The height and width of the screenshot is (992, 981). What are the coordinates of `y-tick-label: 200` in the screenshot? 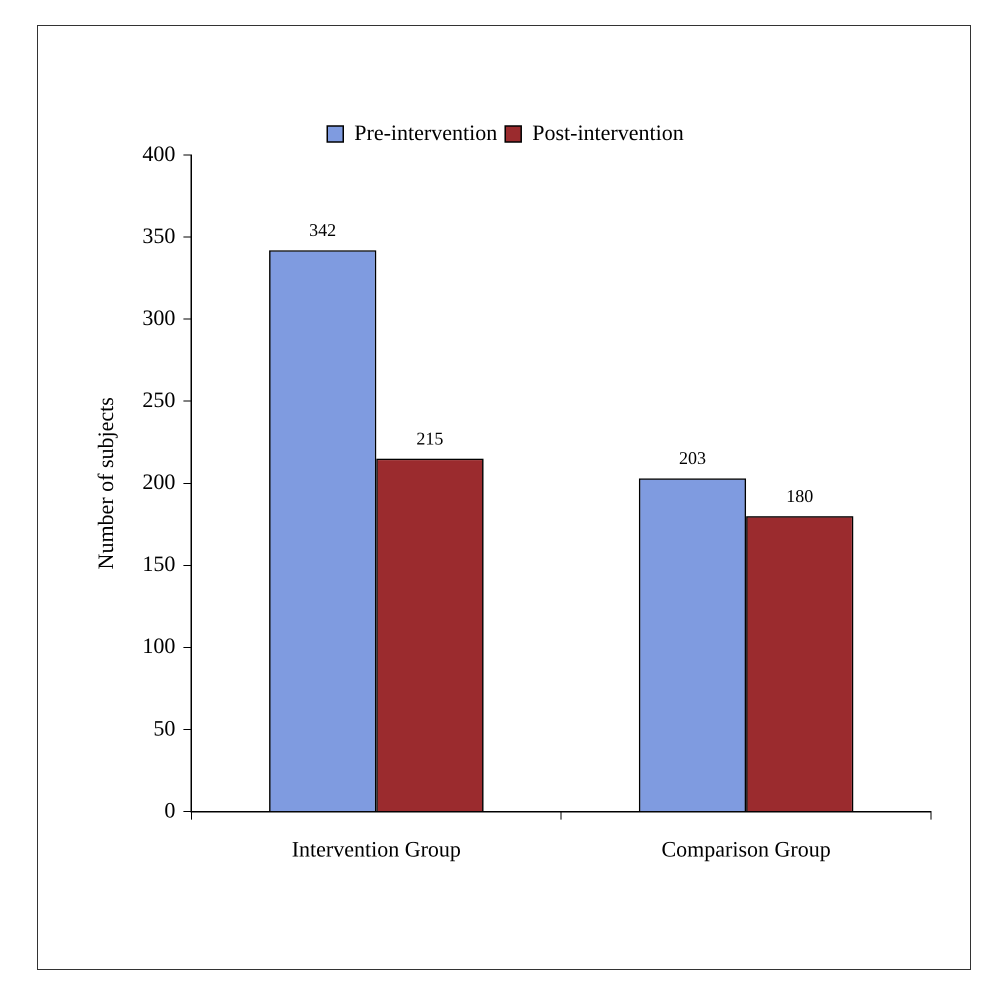 It's located at (159, 481).